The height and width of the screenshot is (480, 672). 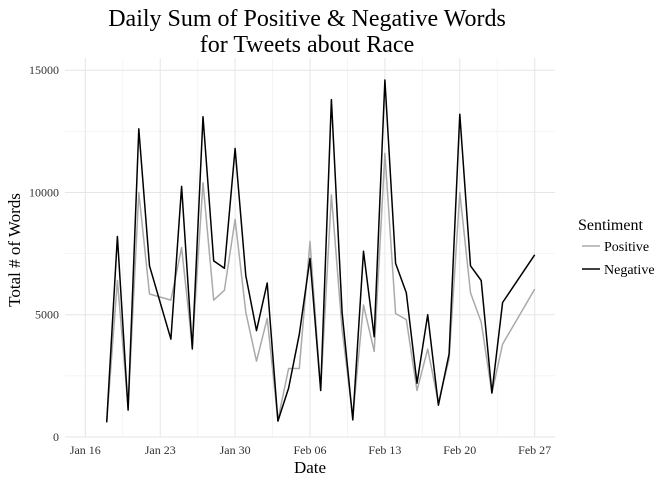 I want to click on y-tick-label: 5000, so click(x=47, y=315).